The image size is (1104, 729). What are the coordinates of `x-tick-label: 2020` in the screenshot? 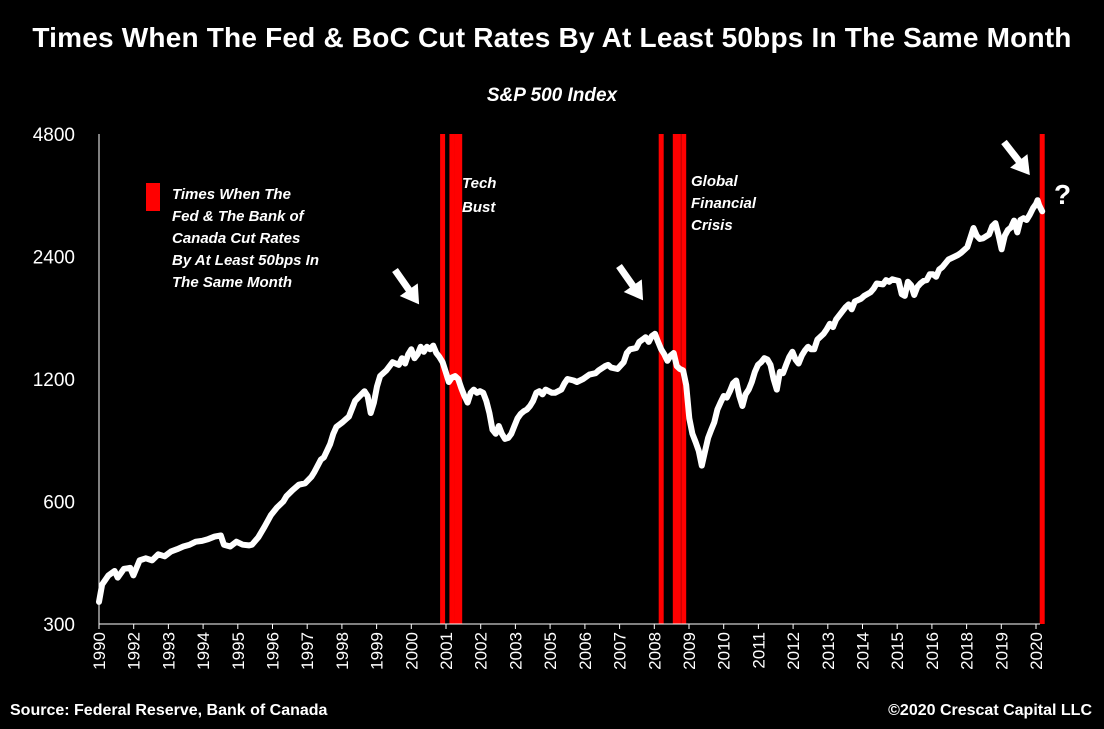 It's located at (1036, 651).